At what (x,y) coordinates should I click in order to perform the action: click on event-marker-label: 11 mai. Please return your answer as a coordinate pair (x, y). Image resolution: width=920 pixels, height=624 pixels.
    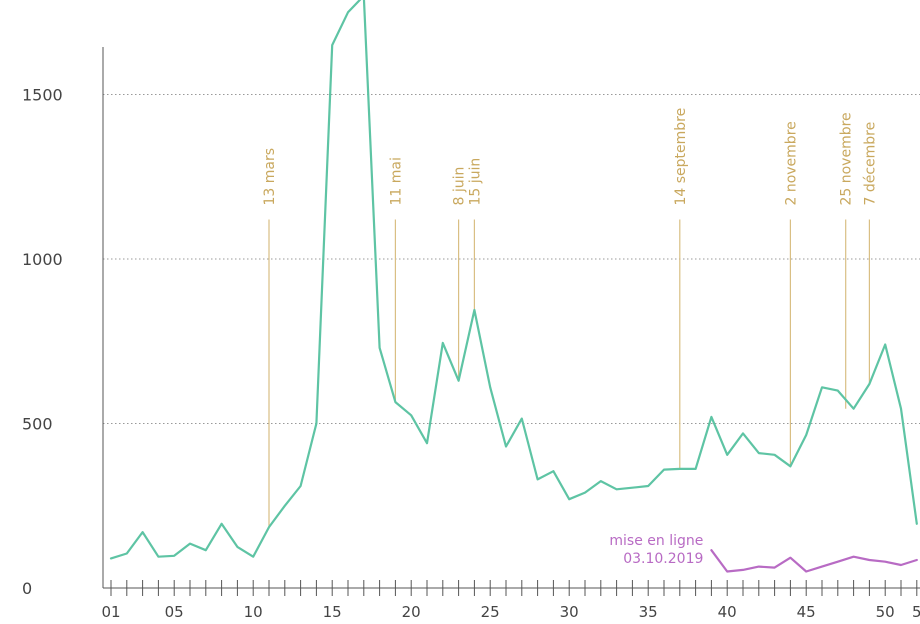
    Looking at the image, I should click on (396, 181).